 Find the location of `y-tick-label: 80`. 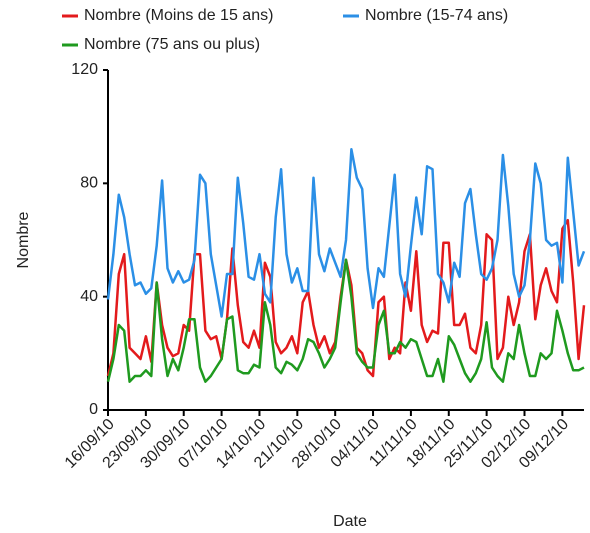

y-tick-label: 80 is located at coordinates (89, 183).